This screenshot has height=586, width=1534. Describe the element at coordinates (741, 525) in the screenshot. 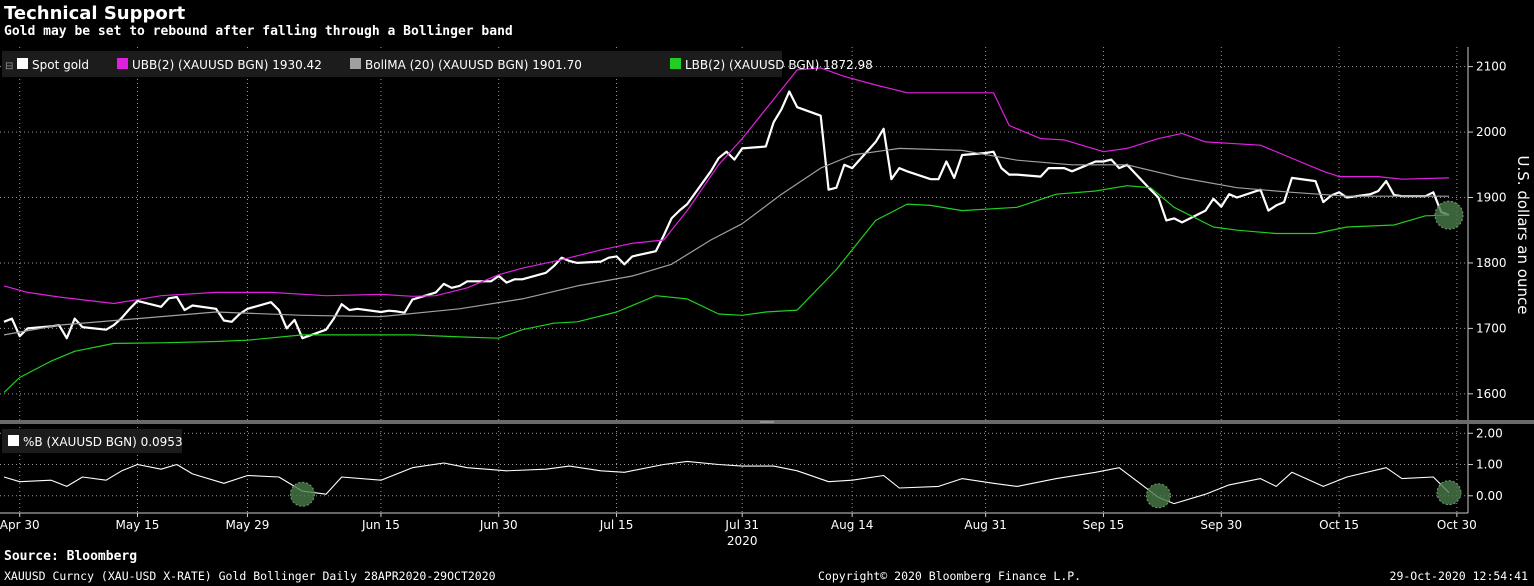

I see `x-tick-label: Jul 31` at that location.